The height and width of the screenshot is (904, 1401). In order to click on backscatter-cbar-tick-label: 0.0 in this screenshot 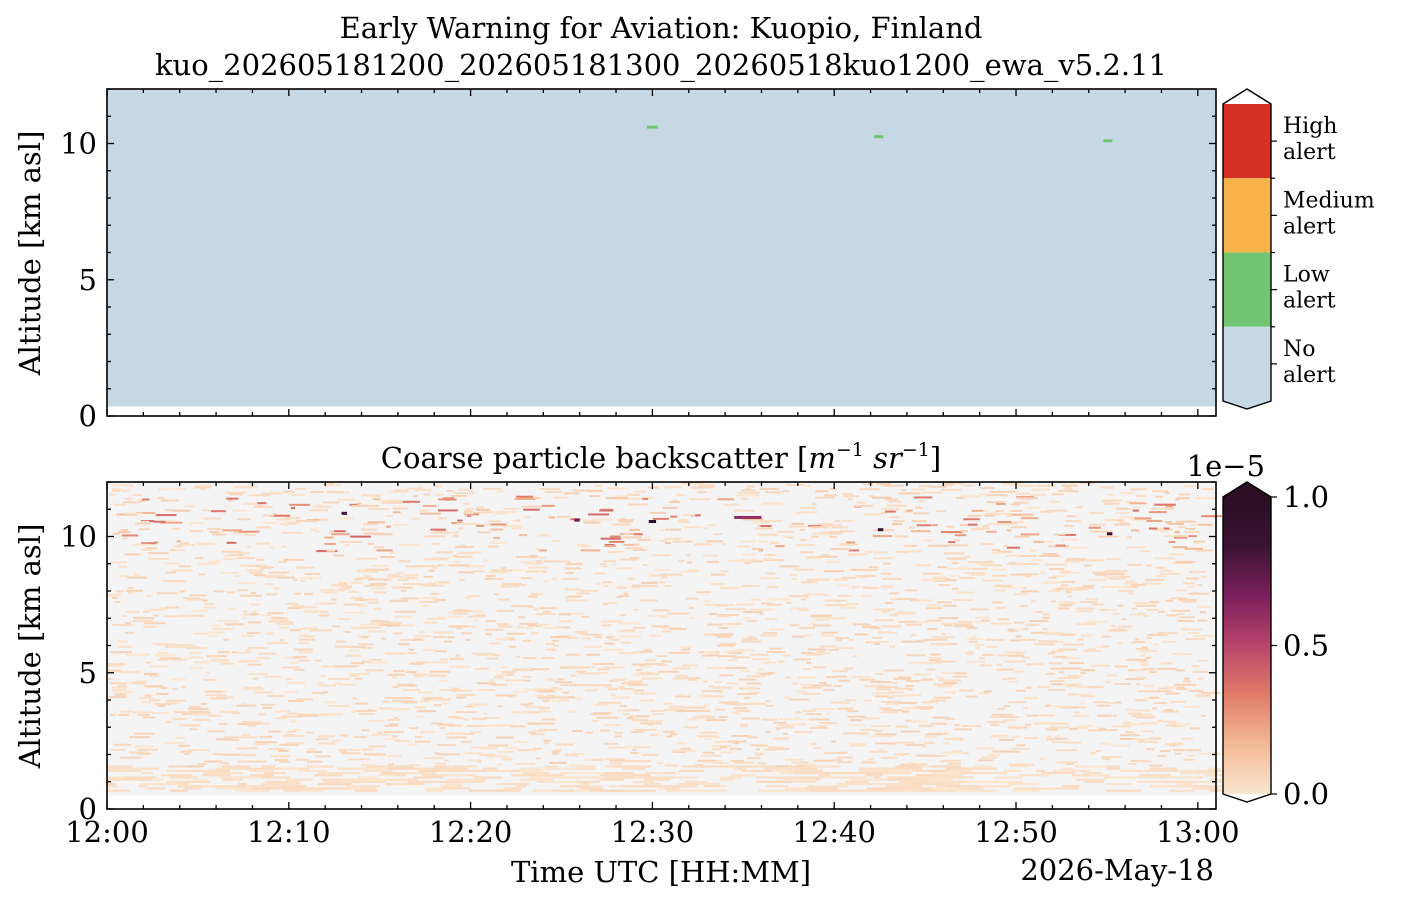, I will do `click(1306, 794)`.